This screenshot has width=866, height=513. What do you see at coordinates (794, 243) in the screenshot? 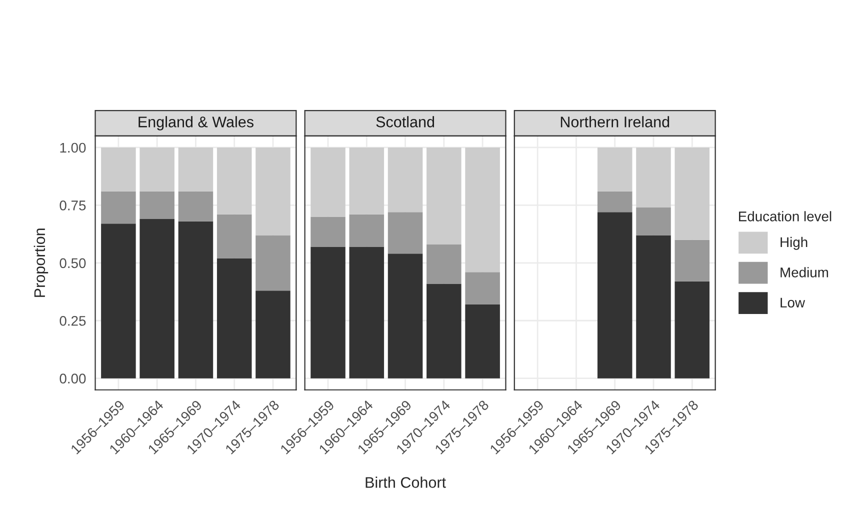
I see `legend-label: High` at bounding box center [794, 243].